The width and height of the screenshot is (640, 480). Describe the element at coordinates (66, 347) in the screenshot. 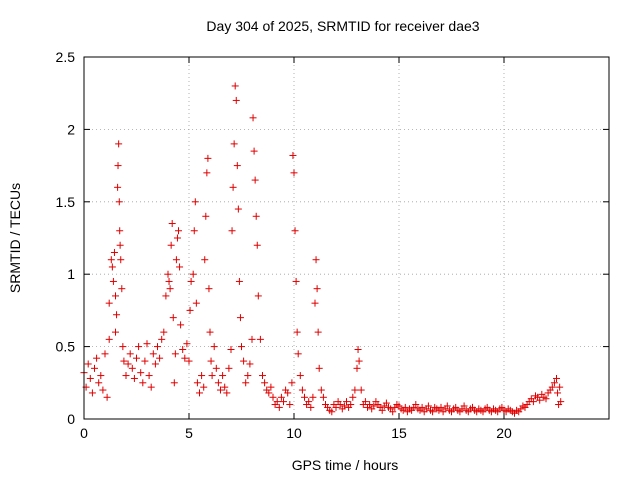

I see `y-tick-label: 0.5` at that location.